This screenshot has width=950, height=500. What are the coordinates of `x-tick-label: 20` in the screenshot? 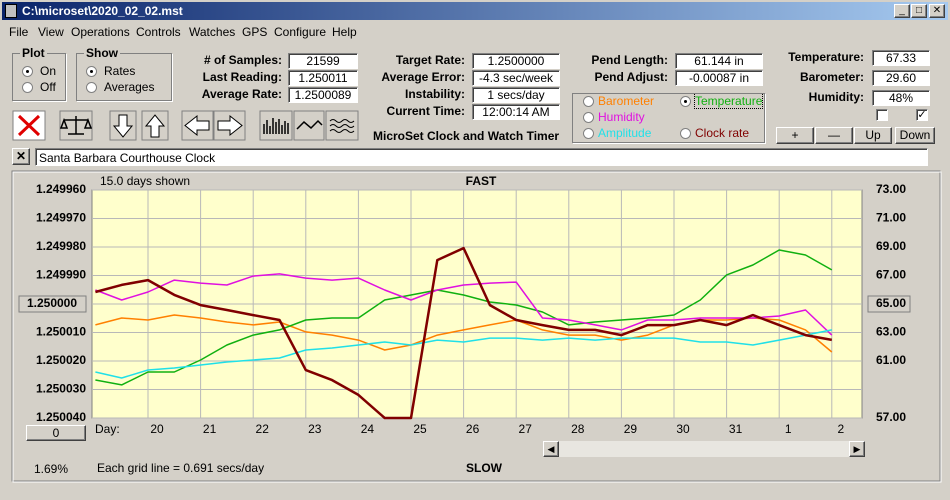 It's located at (157, 429).